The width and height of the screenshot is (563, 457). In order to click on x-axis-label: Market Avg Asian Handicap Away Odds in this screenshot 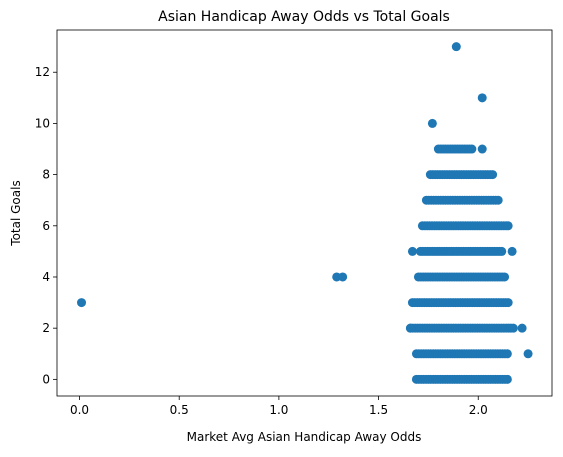, I will do `click(304, 437)`.